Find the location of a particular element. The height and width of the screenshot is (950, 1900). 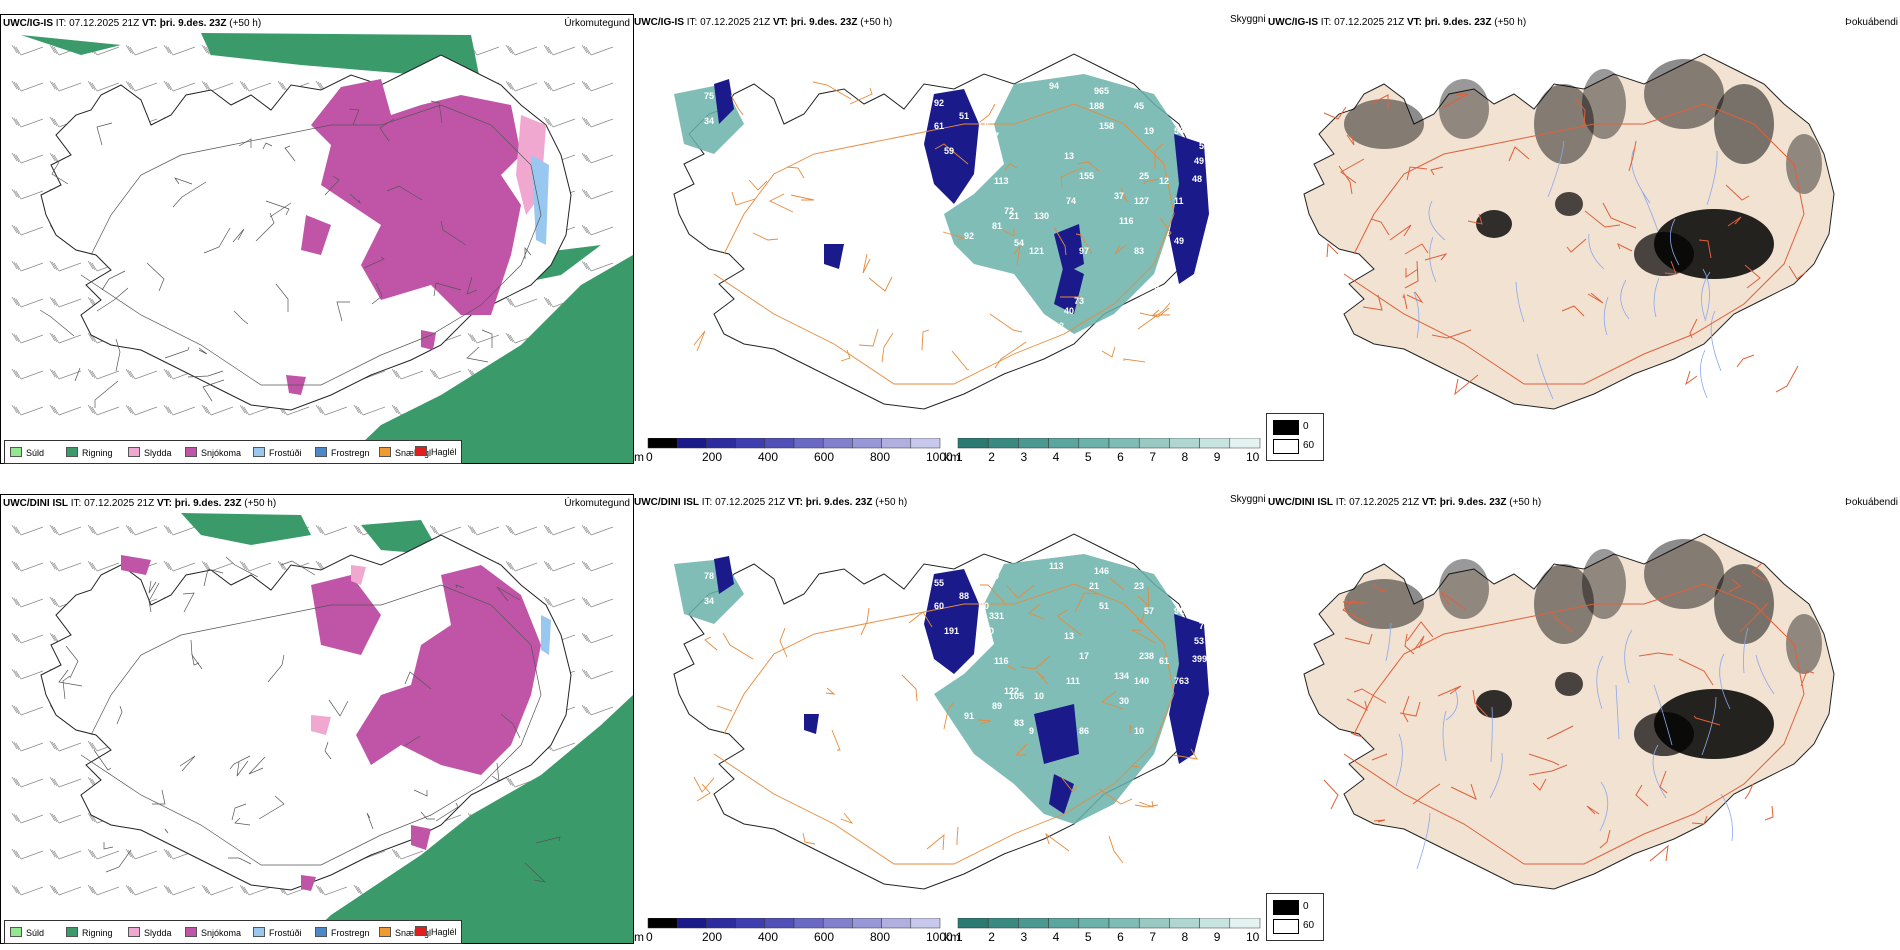

visibility-value: 238 is located at coordinates (1146, 656).